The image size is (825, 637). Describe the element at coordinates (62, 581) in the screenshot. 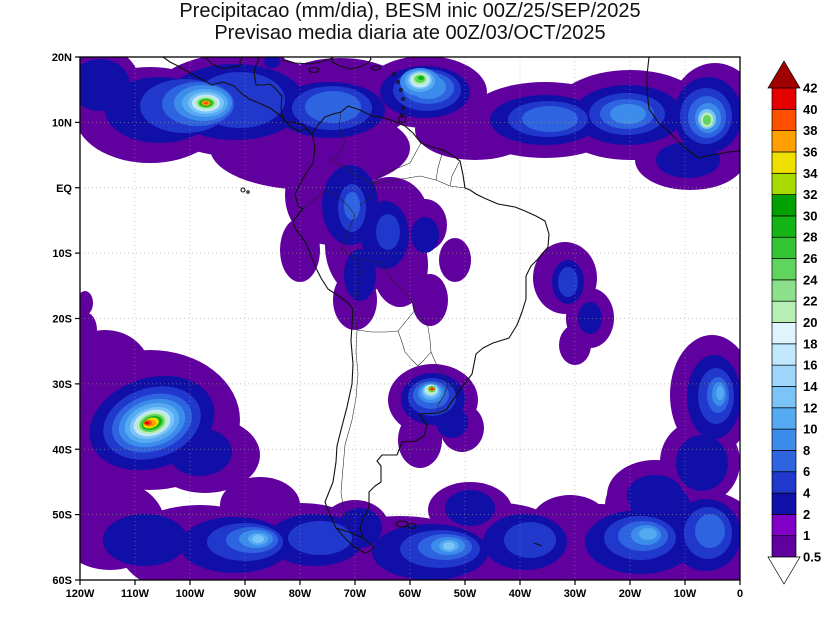

I see `lat-tick-label: 60S` at that location.